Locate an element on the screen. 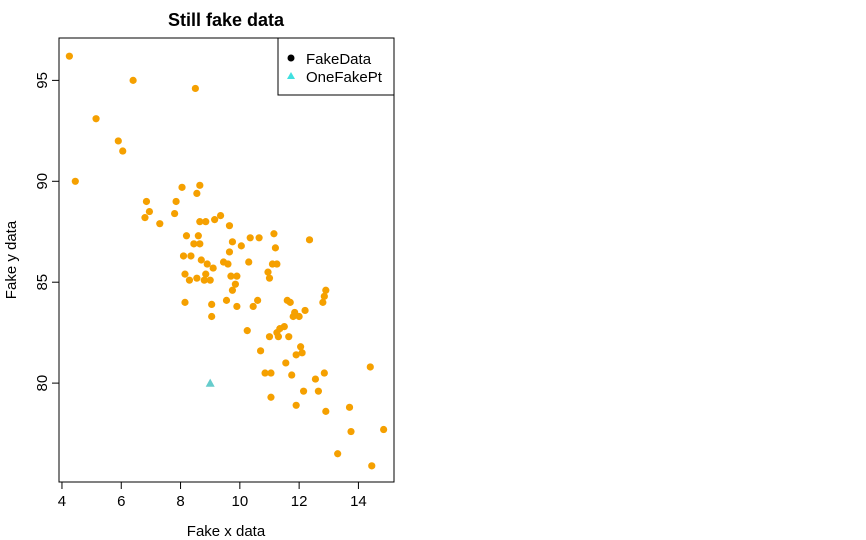  legend-box is located at coordinates (336, 66).